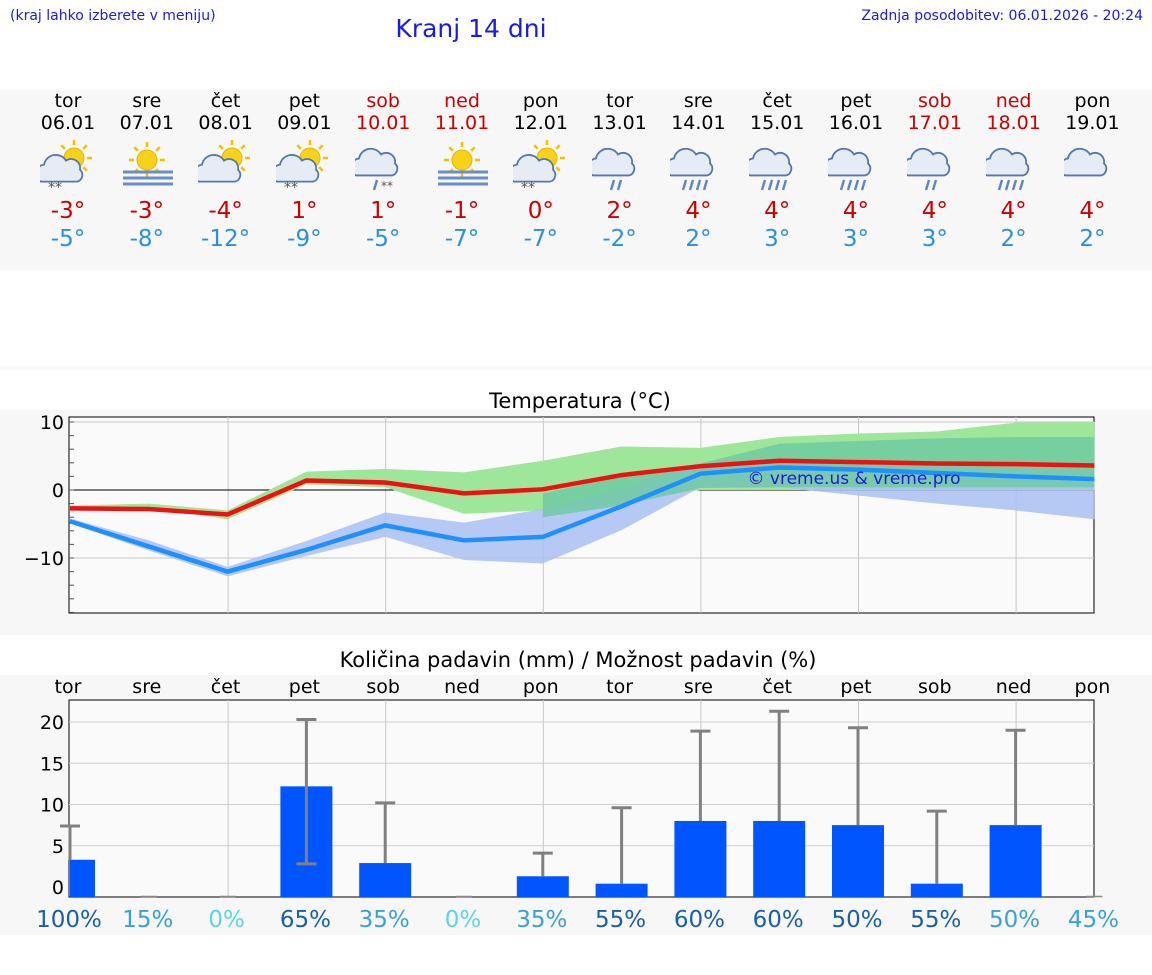  Describe the element at coordinates (462, 171) in the screenshot. I see `day-5-forecast: ned 11.01 -1° -7°` at that location.